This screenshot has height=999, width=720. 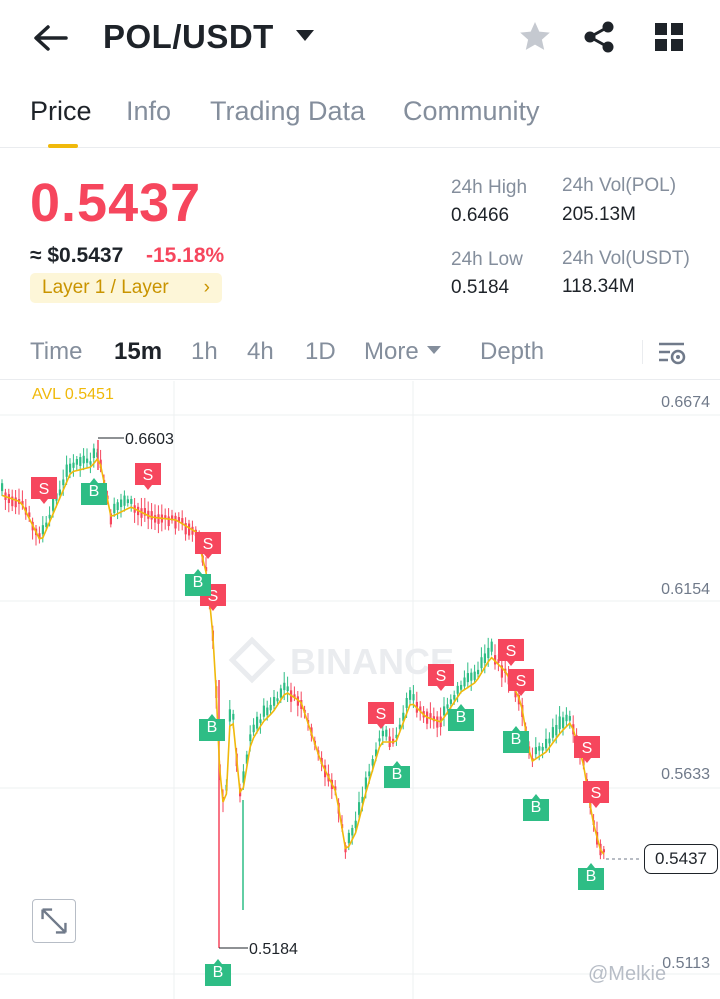 I want to click on chart-settings-icon, so click(x=672, y=353).